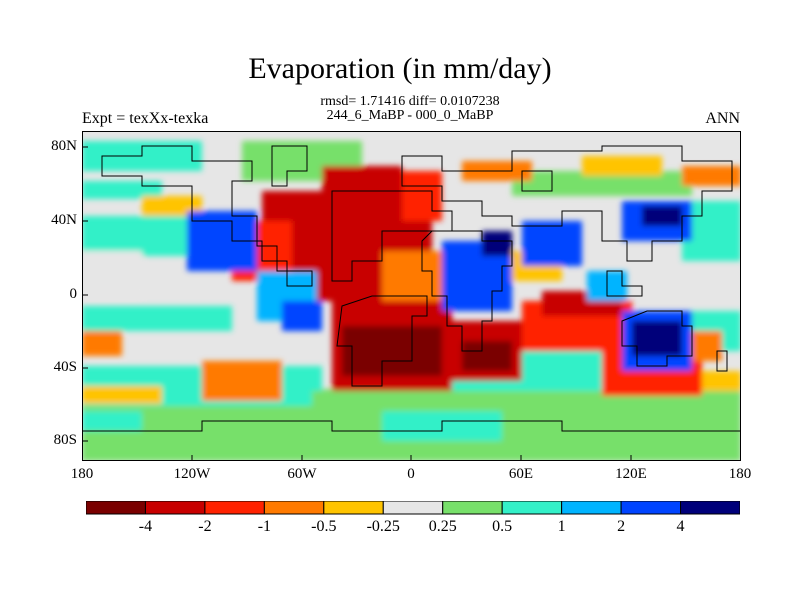 The height and width of the screenshot is (600, 800). I want to click on colorbar-label: 4, so click(680, 526).